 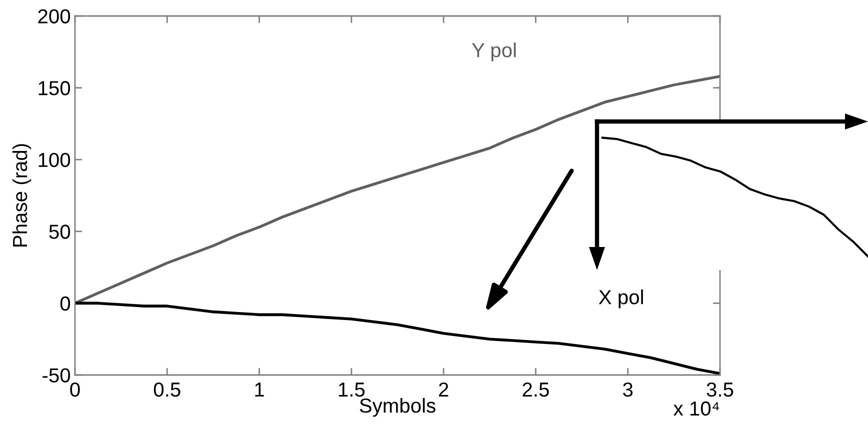 What do you see at coordinates (443, 389) in the screenshot?
I see `x-tick-label: 2` at bounding box center [443, 389].